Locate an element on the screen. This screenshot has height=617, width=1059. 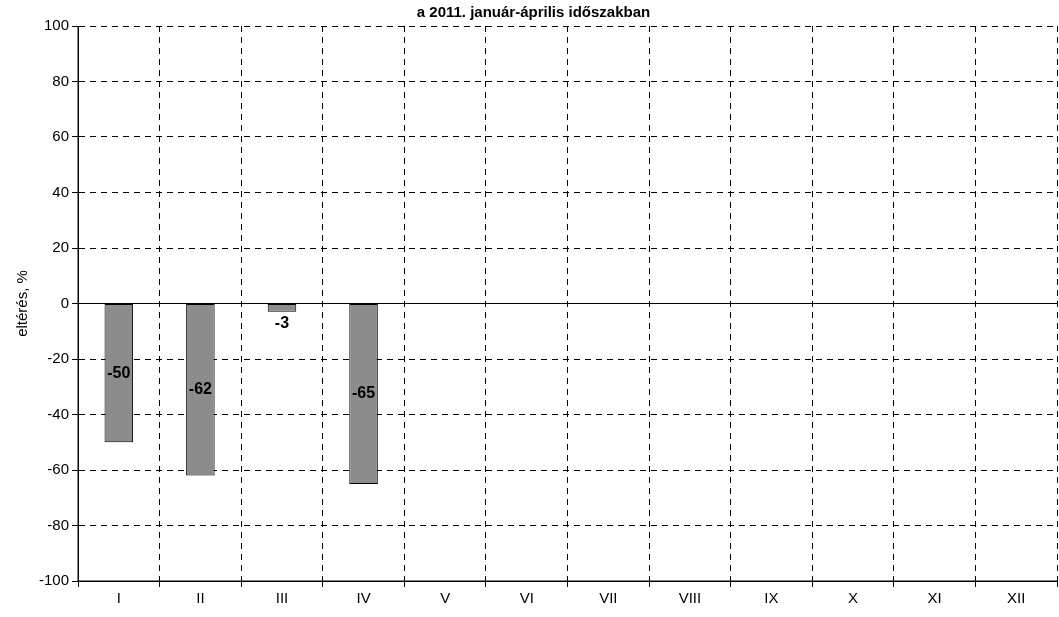
x-tick-label: XI is located at coordinates (934, 598).